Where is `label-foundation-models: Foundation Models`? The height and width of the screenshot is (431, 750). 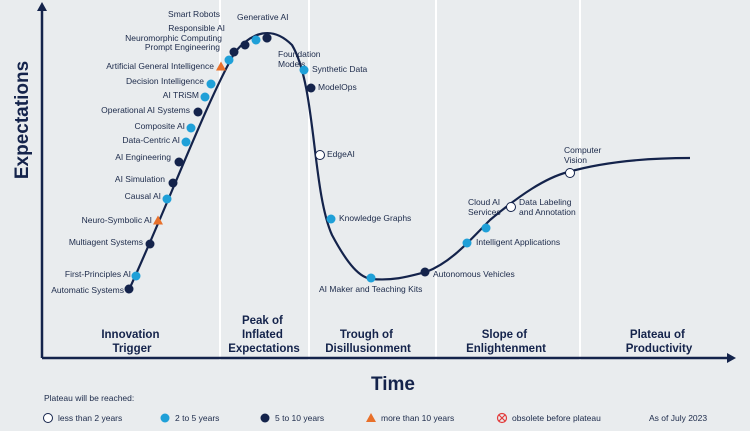
label-foundation-models: Foundation Models is located at coordinates (299, 59).